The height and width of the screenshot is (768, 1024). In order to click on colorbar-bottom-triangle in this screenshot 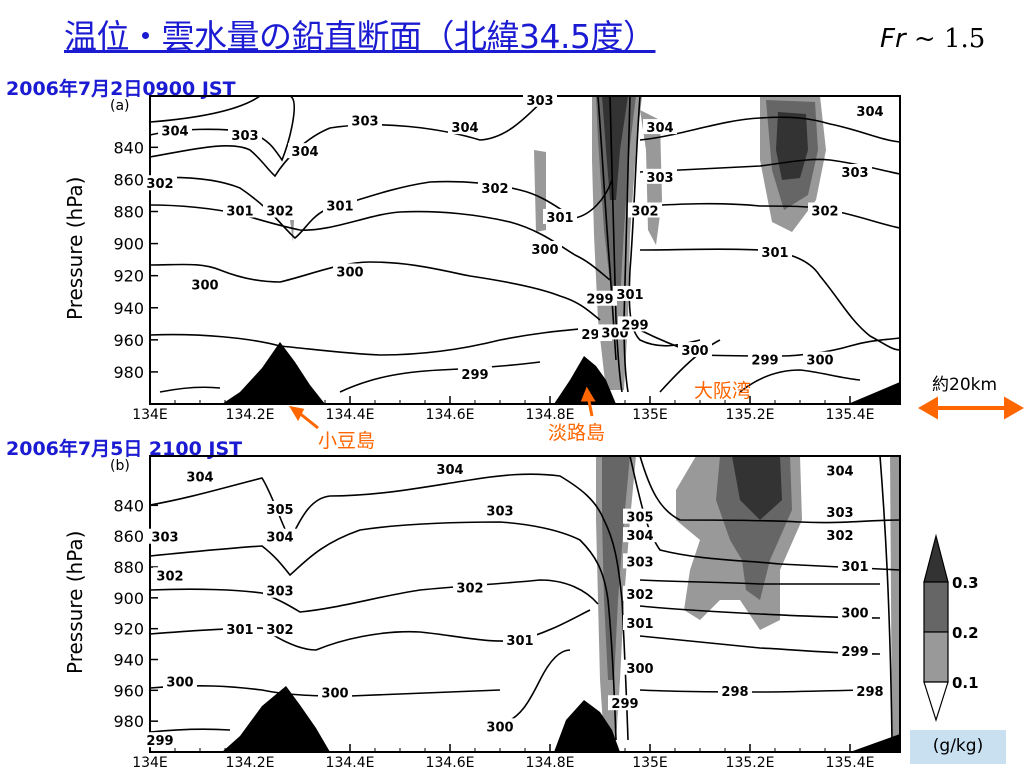, I will do `click(936, 701)`.